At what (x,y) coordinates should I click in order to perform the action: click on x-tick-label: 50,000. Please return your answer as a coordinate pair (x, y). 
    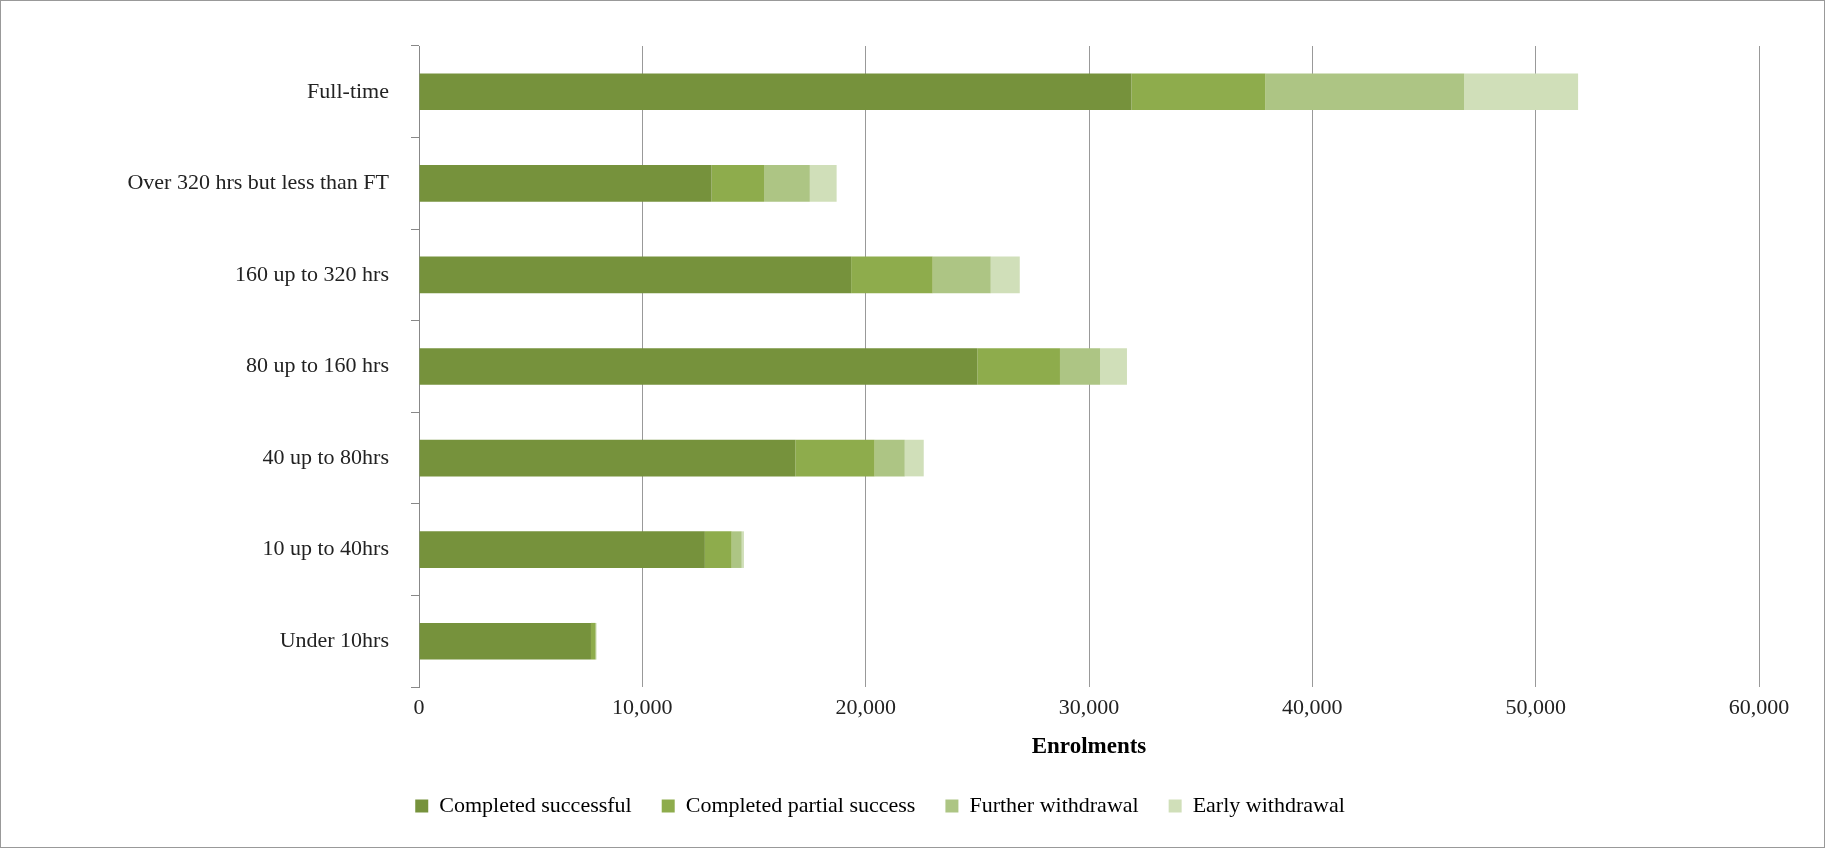
    Looking at the image, I should click on (1535, 706).